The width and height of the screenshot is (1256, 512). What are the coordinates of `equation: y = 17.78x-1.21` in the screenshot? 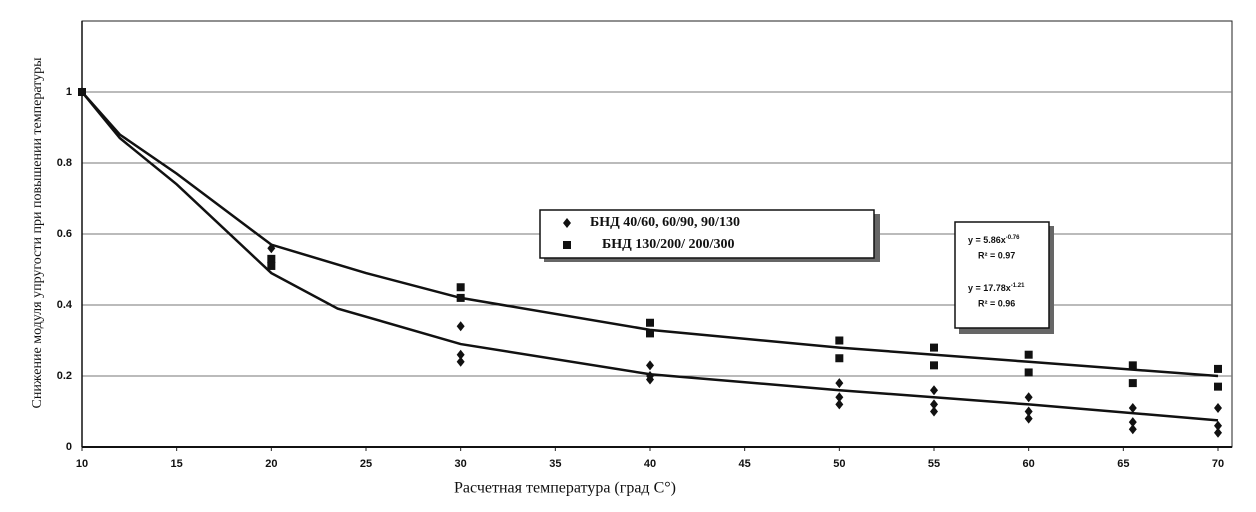 It's located at (996, 288).